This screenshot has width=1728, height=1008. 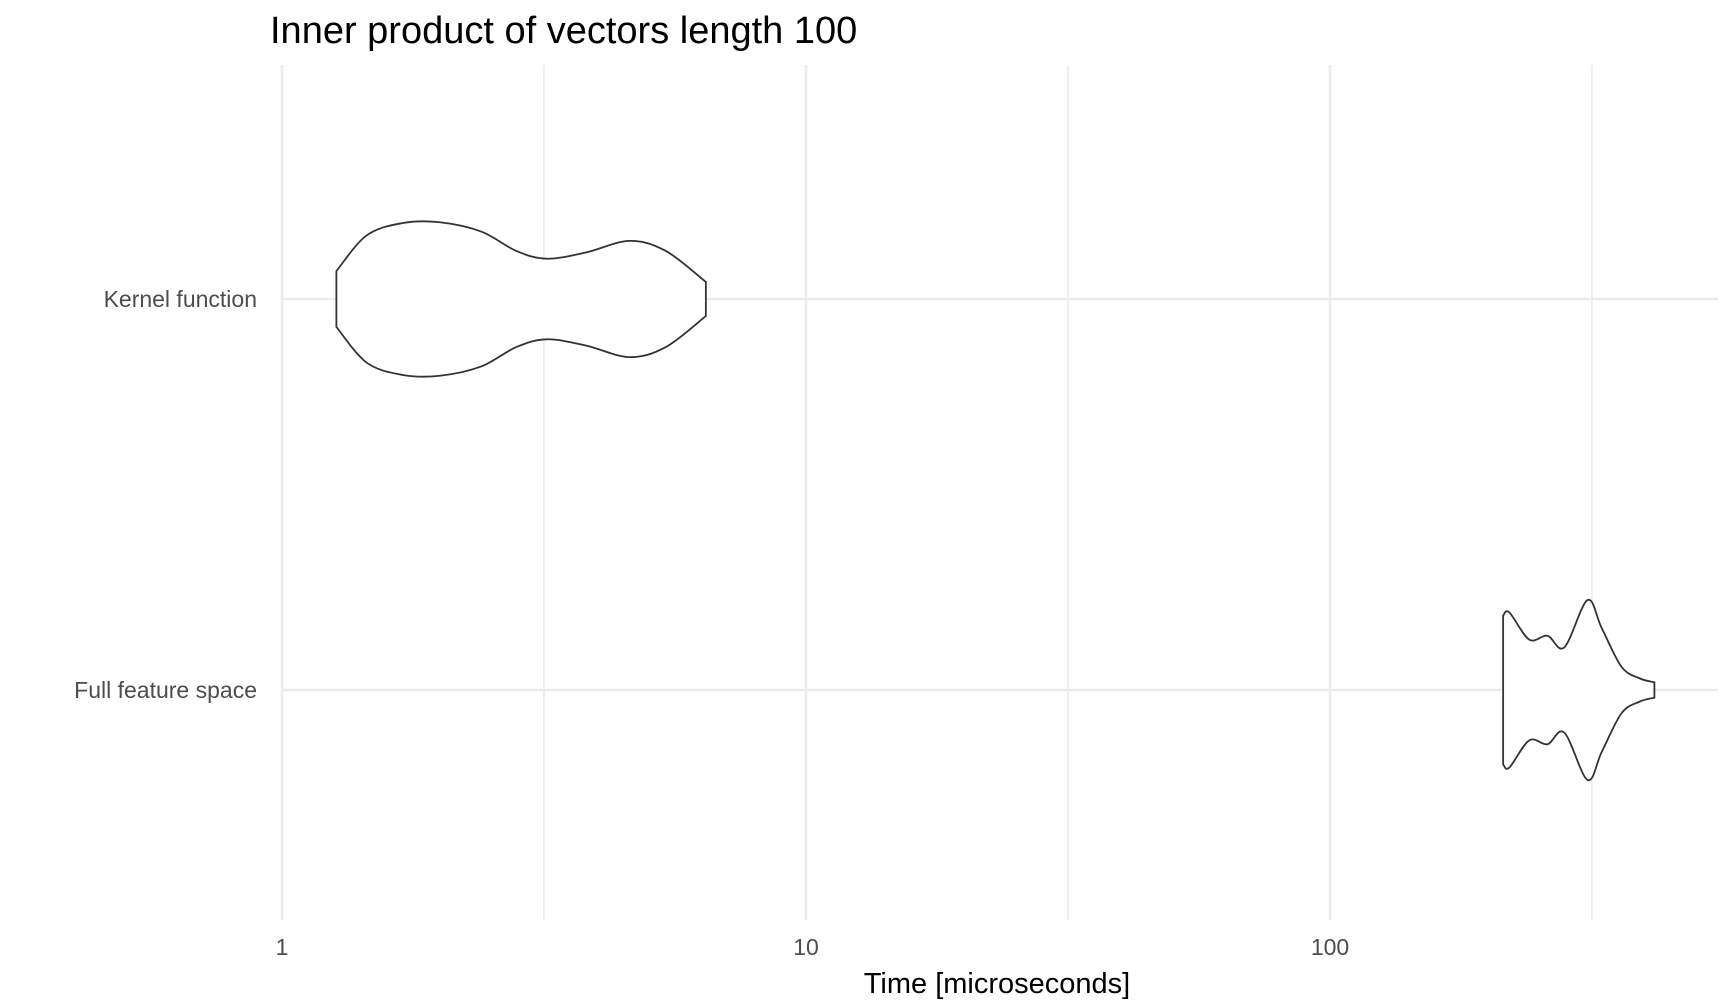 What do you see at coordinates (521, 299) in the screenshot?
I see `violin-kernel-function` at bounding box center [521, 299].